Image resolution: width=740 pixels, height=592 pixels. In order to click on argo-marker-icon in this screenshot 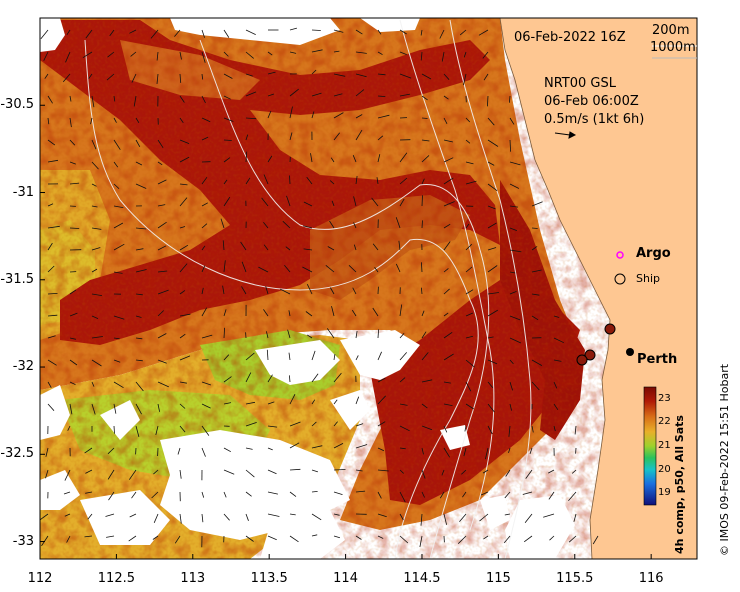, I will do `click(620, 255)`.